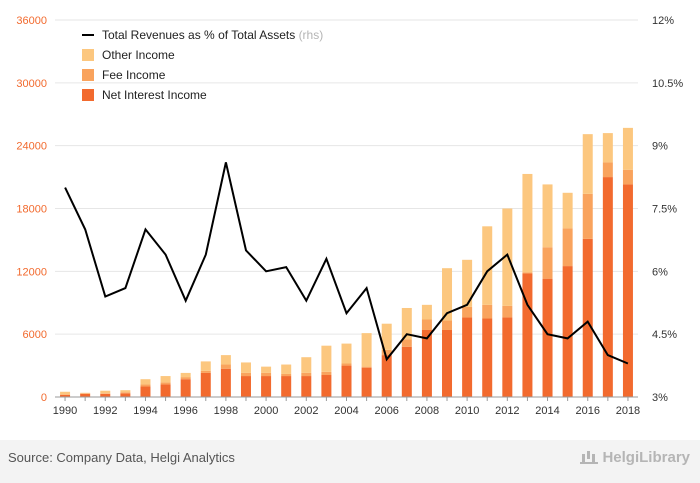 Image resolution: width=700 pixels, height=483 pixels. I want to click on x-tick-label: 2006, so click(386, 411).